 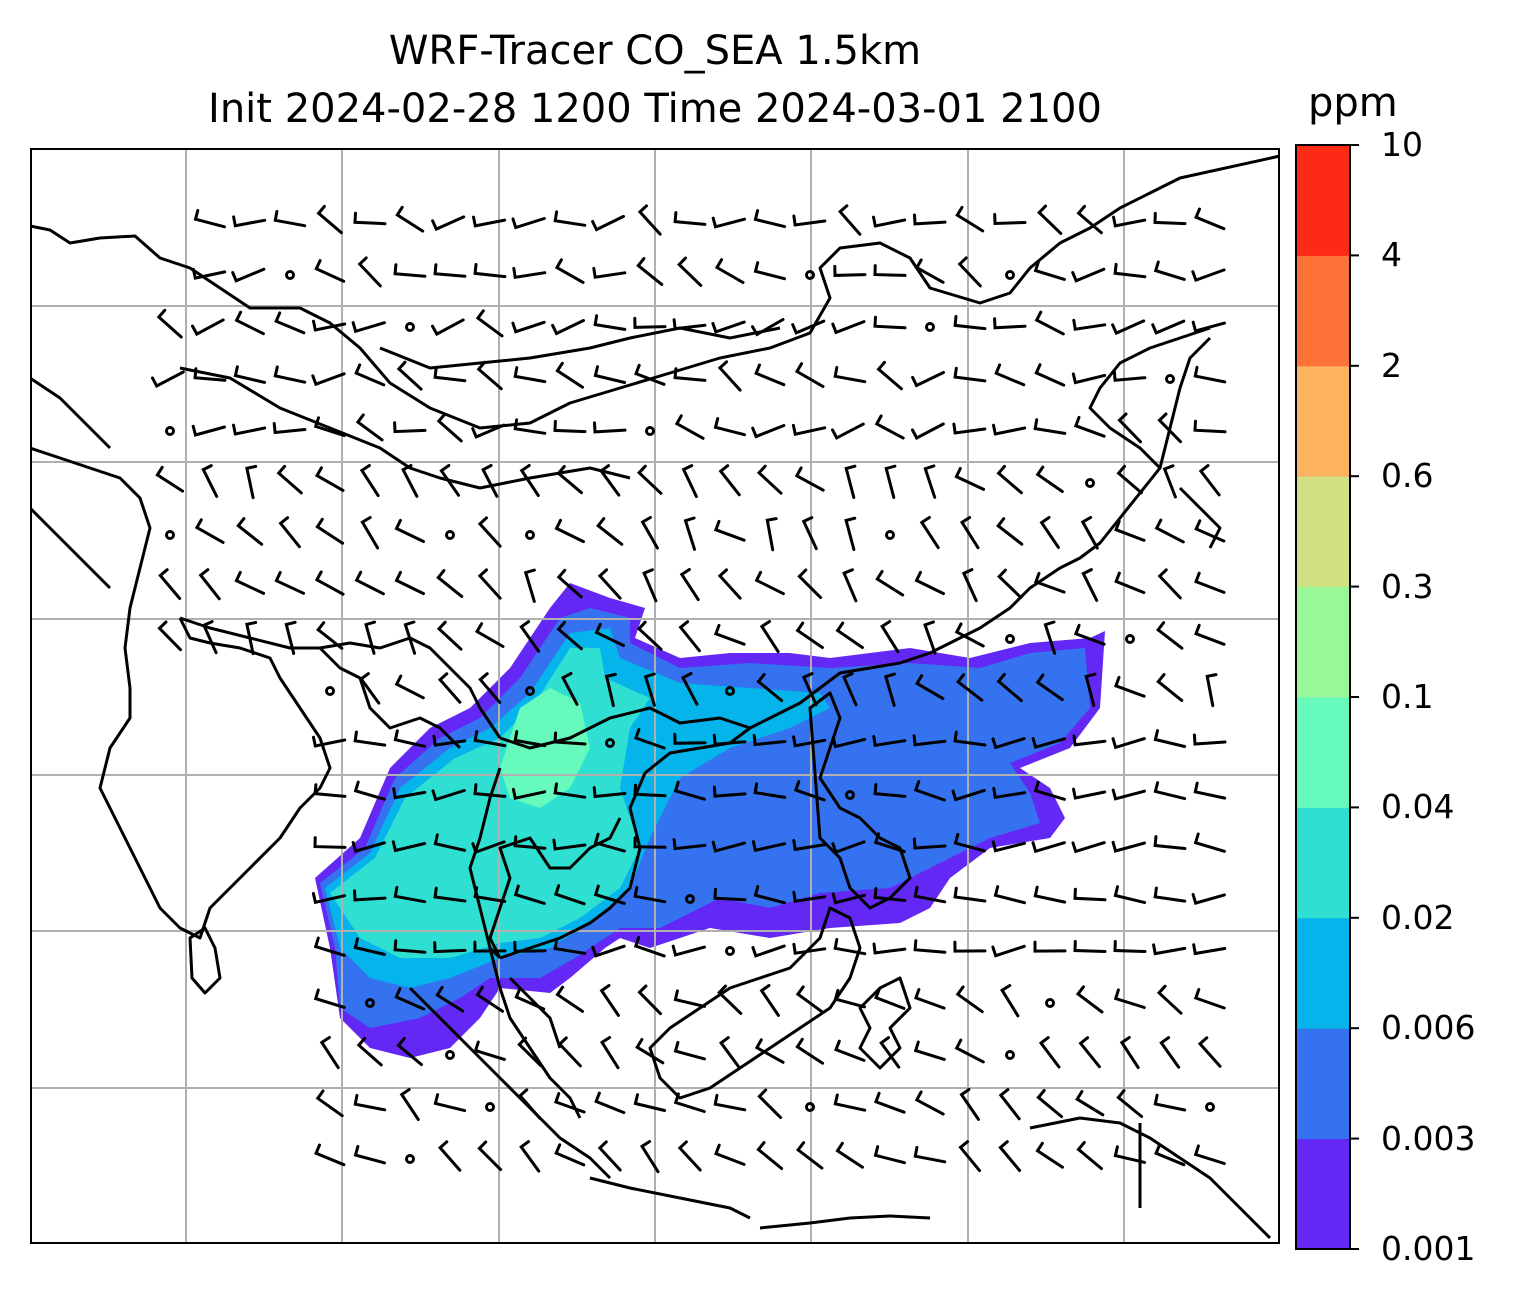 What do you see at coordinates (1428, 1138) in the screenshot?
I see `colorbar-tick-label: 0.003` at bounding box center [1428, 1138].